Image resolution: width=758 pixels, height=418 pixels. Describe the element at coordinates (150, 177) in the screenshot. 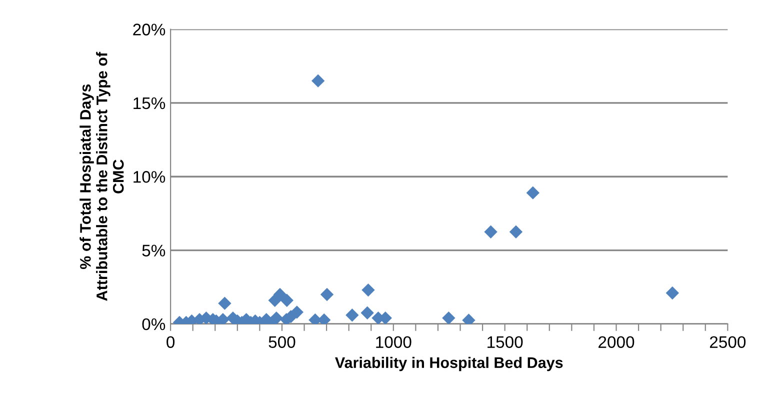

I see `y-tick-label: 10%` at that location.